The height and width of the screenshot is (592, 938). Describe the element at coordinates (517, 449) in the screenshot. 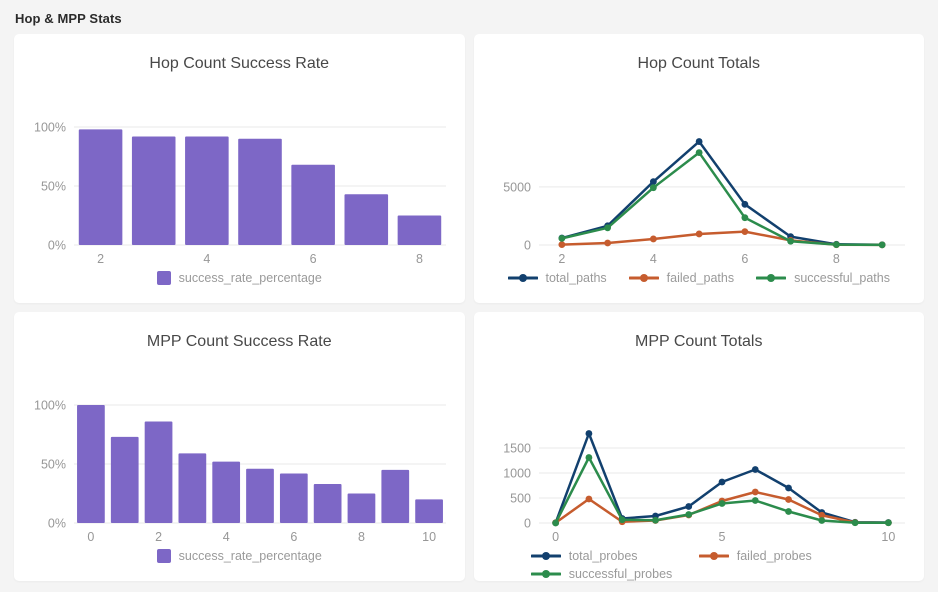

I see `y-tick-label: 1500` at that location.